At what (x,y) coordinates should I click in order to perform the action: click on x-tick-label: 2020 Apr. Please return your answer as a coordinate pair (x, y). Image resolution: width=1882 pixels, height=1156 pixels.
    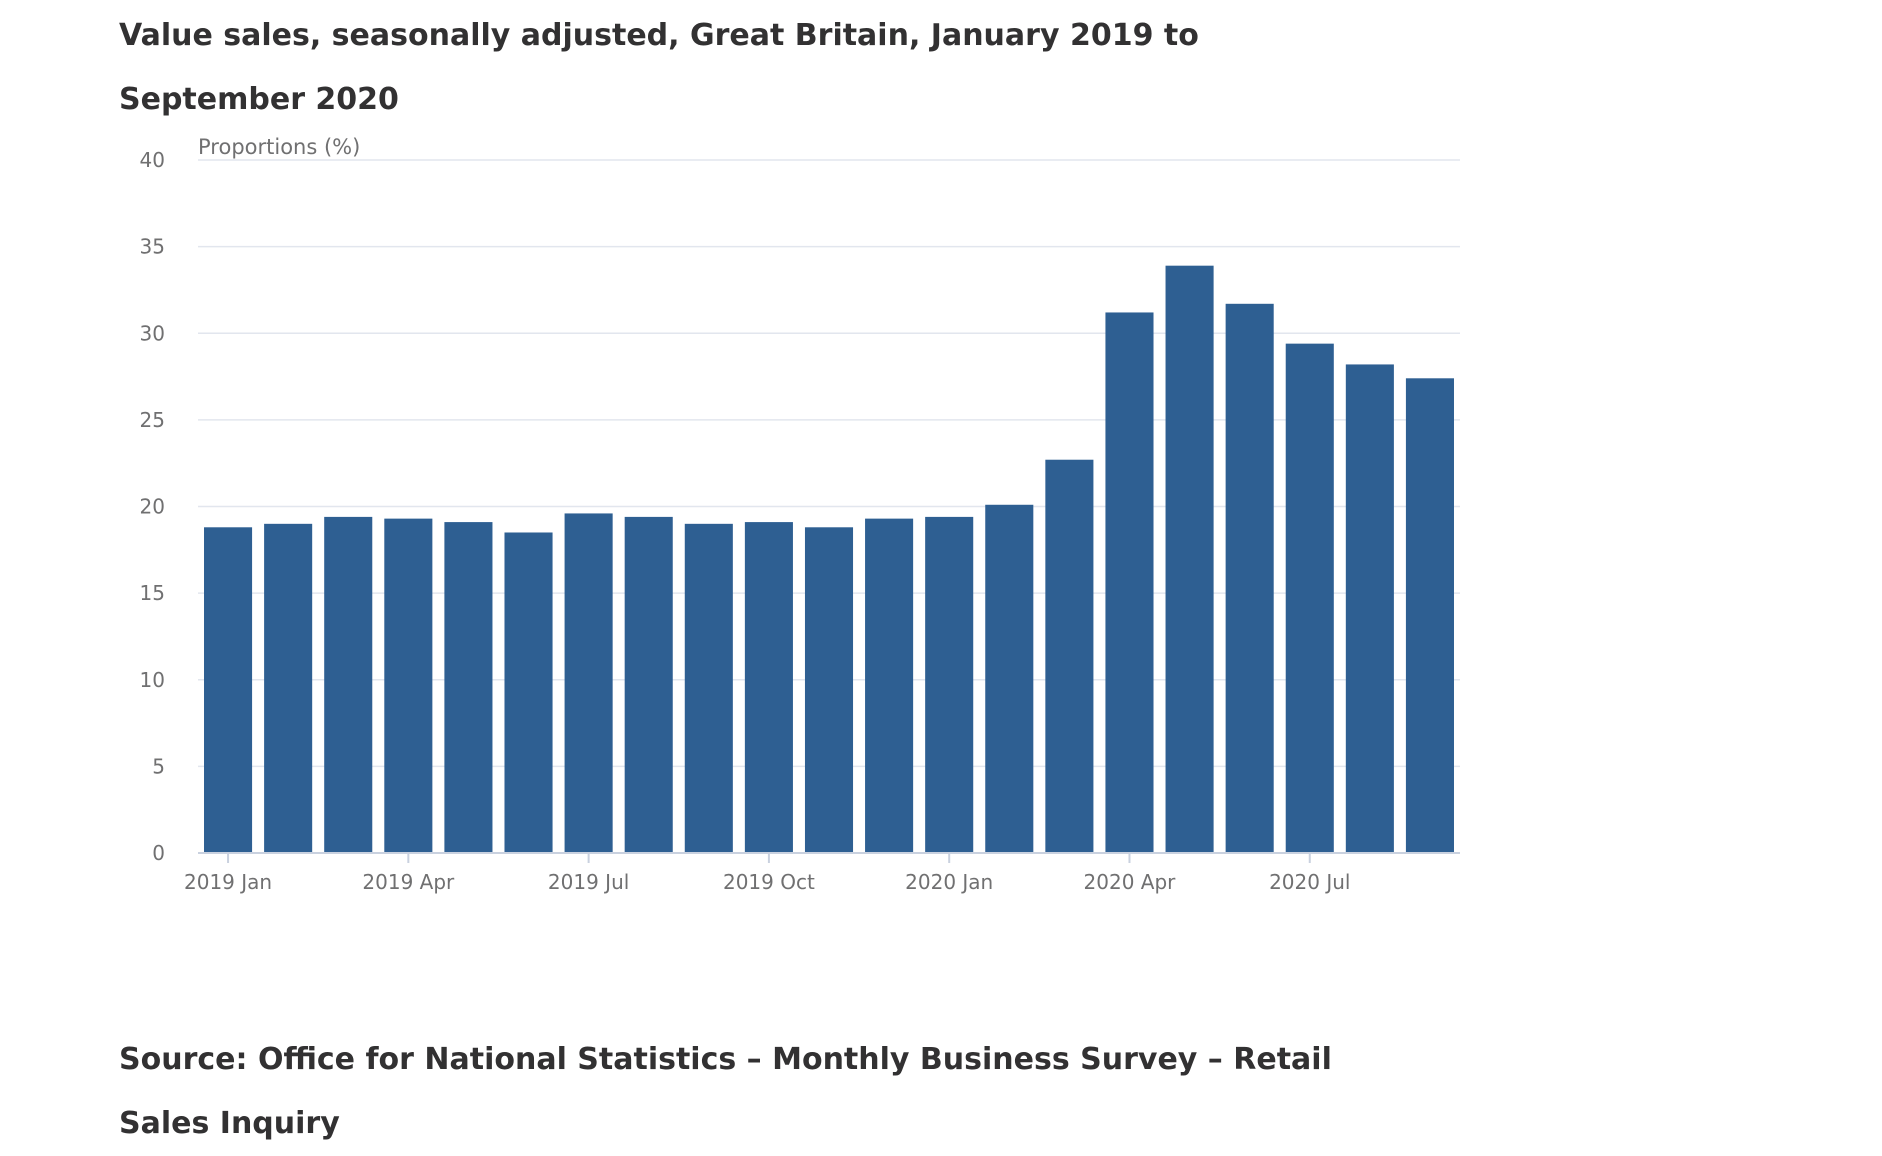
    Looking at the image, I should click on (1130, 882).